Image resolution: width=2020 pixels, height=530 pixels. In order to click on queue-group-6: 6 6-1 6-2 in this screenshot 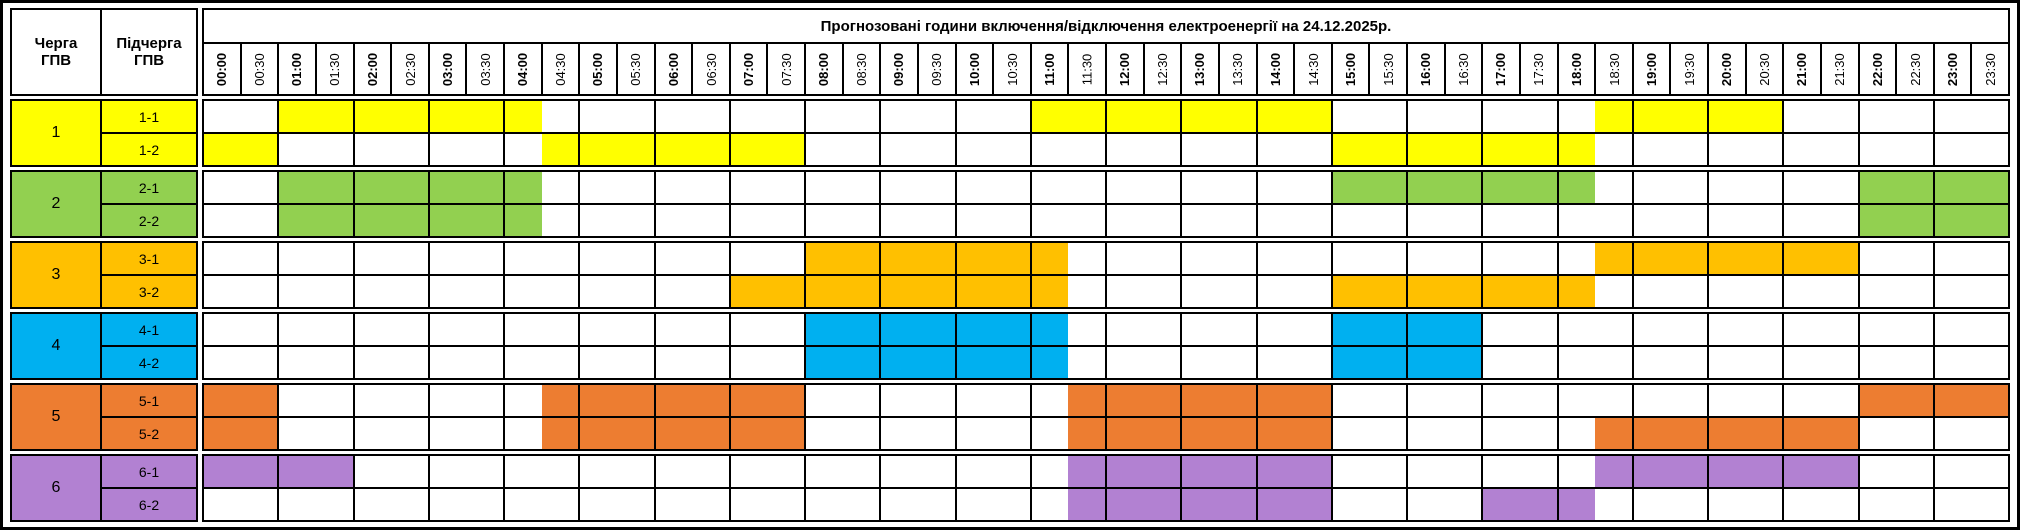, I will do `click(1010, 488)`.